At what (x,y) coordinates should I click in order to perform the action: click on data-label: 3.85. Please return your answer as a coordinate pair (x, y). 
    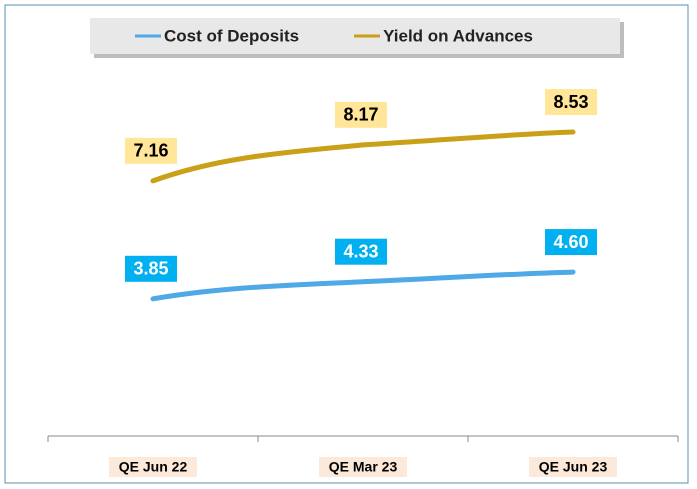
    Looking at the image, I should click on (150, 269).